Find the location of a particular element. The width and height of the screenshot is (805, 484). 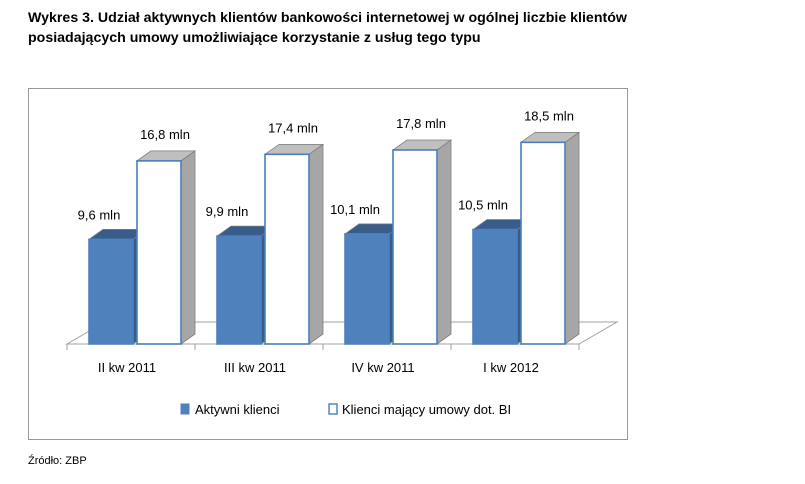

data-label-active-2: 10,1 mln is located at coordinates (355, 209).